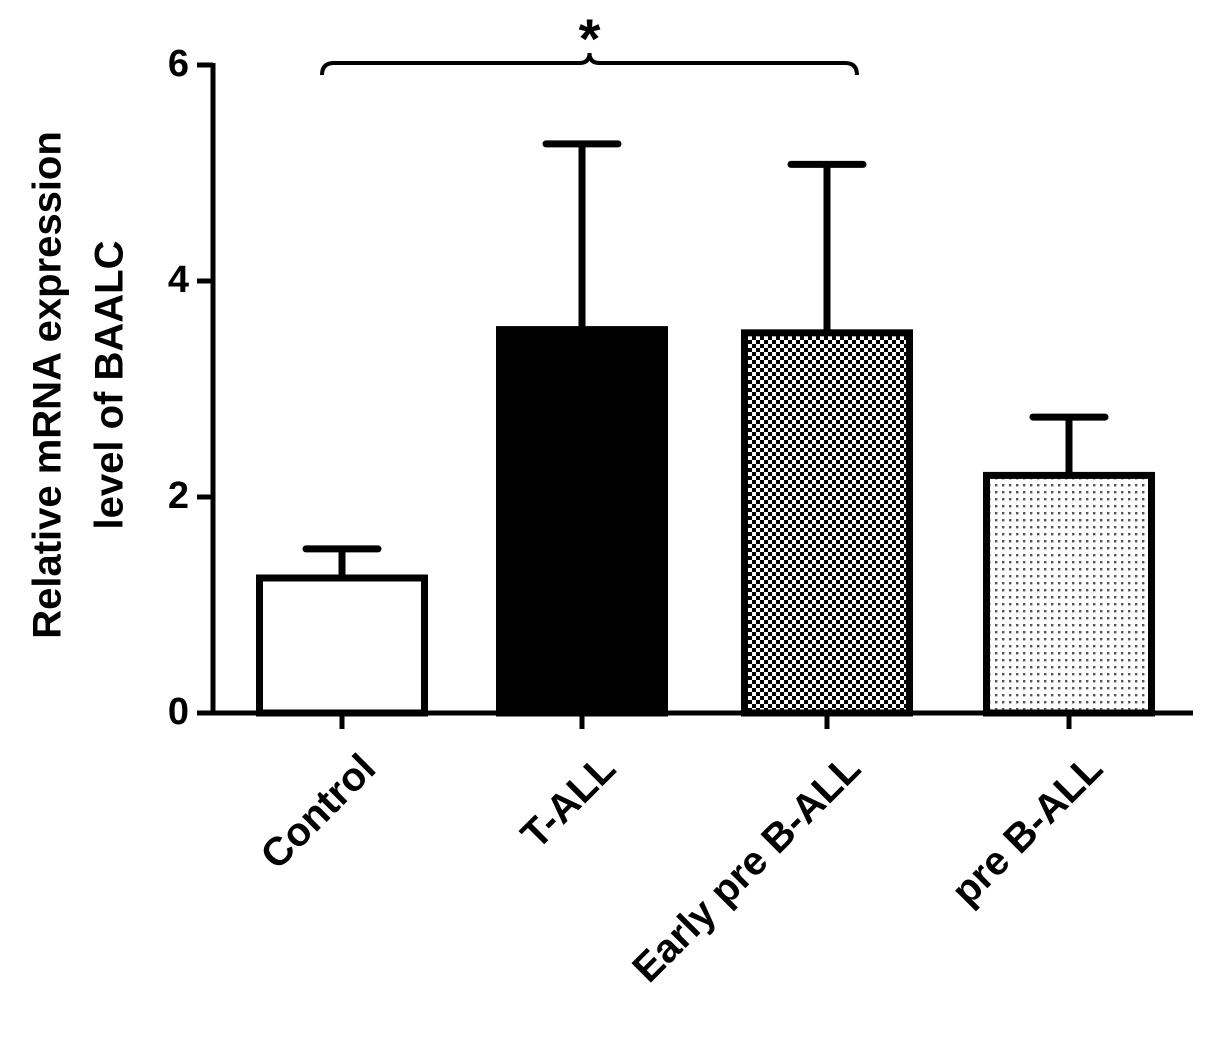 This screenshot has height=1044, width=1205. I want to click on x-tick-label: T-ALL, so click(568, 801).